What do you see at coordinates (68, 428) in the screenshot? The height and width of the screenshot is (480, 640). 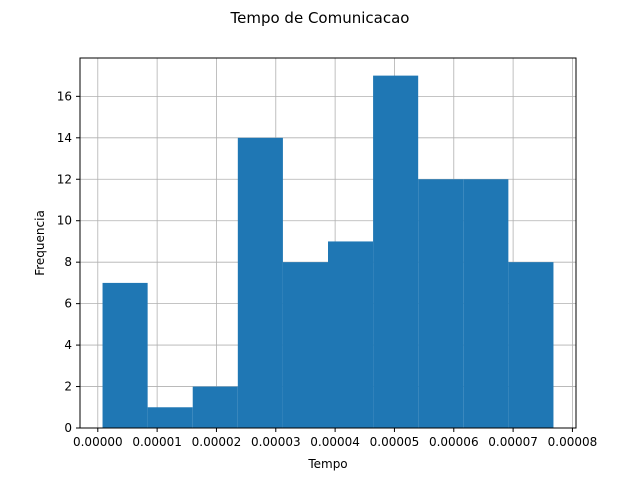 I see `y-tick-label: 0` at bounding box center [68, 428].